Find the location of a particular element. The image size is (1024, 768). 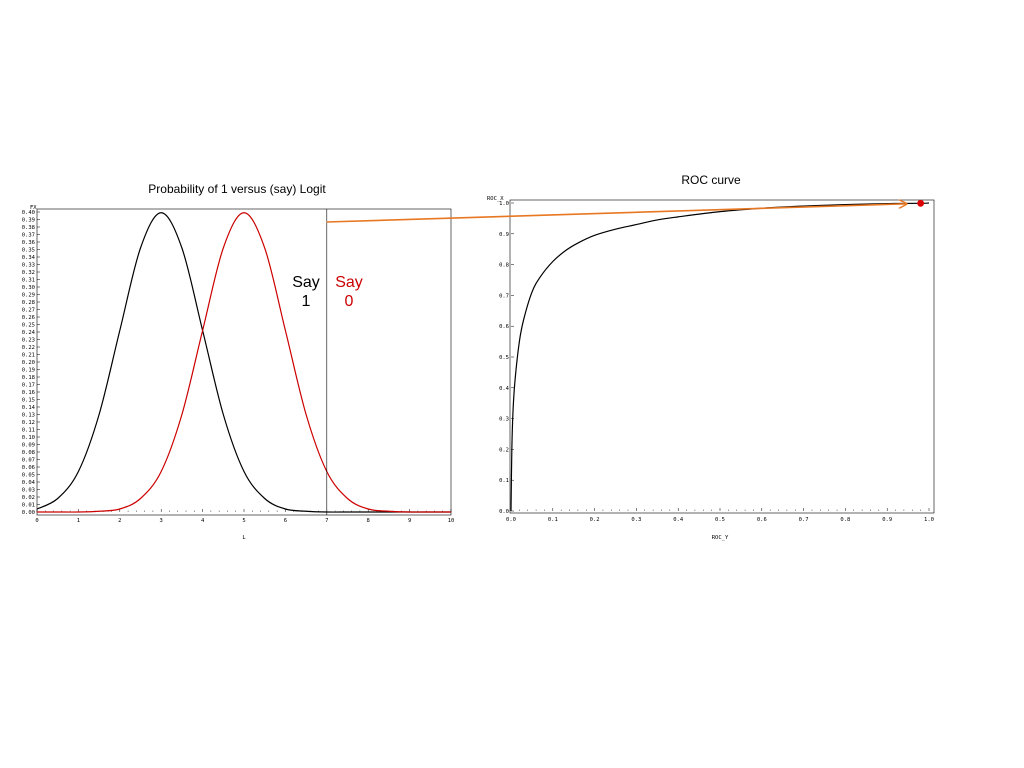

y-tick-label: 0.35 is located at coordinates (28, 251).